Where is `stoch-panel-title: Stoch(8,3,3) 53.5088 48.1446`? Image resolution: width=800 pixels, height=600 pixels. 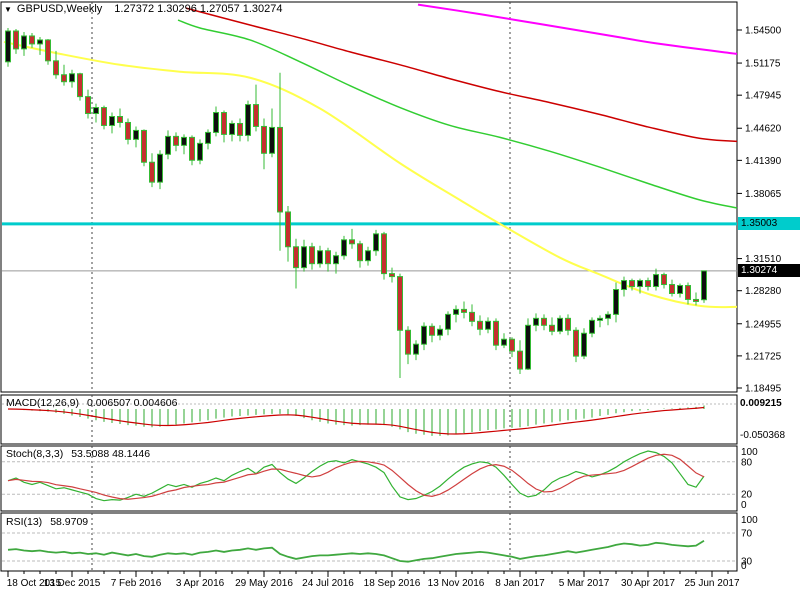 stoch-panel-title: Stoch(8,3,3) 53.5088 48.1446 is located at coordinates (78, 454).